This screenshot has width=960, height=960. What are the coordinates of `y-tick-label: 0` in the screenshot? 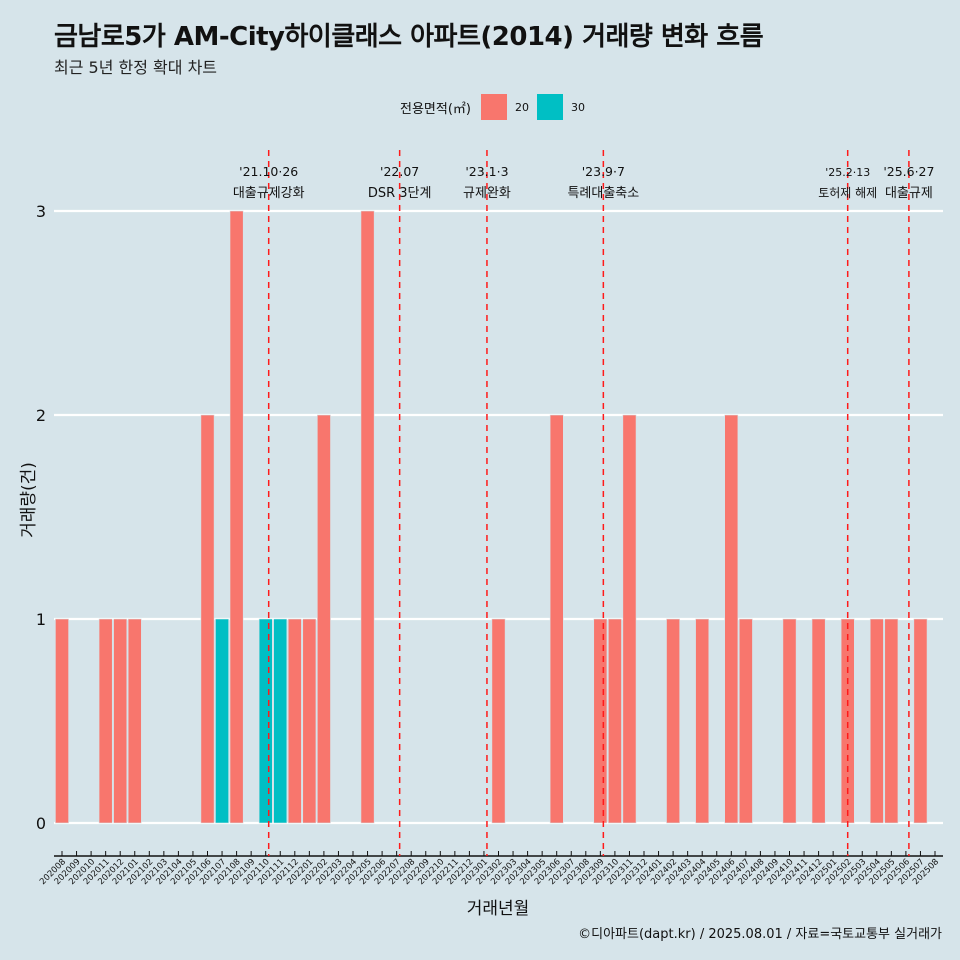 It's located at (41, 823).